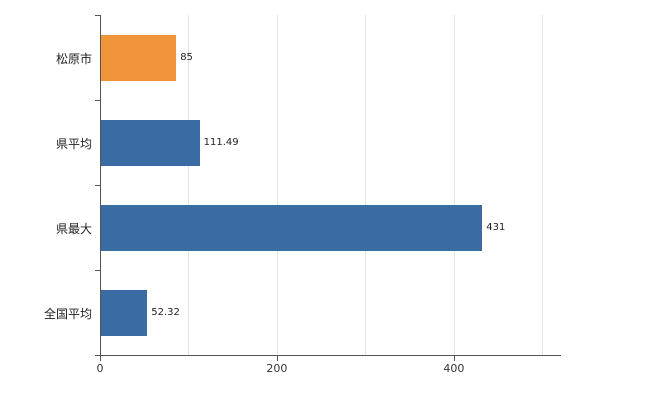 The height and width of the screenshot is (400, 650). Describe the element at coordinates (165, 312) in the screenshot. I see `bar-value-label: 52.32` at that location.